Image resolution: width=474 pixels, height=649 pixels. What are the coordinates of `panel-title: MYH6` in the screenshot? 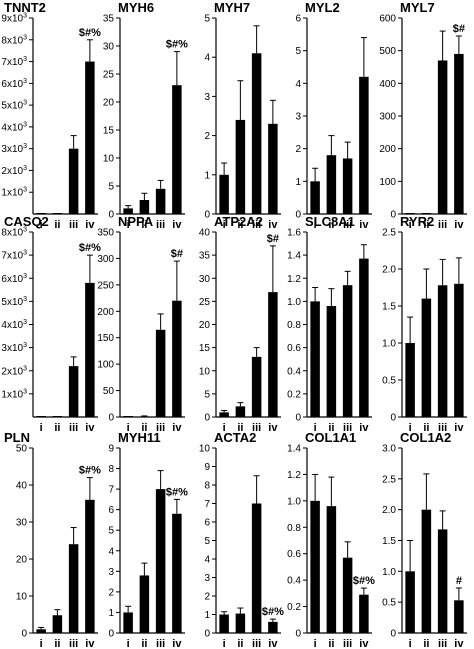 It's located at (136, 7).